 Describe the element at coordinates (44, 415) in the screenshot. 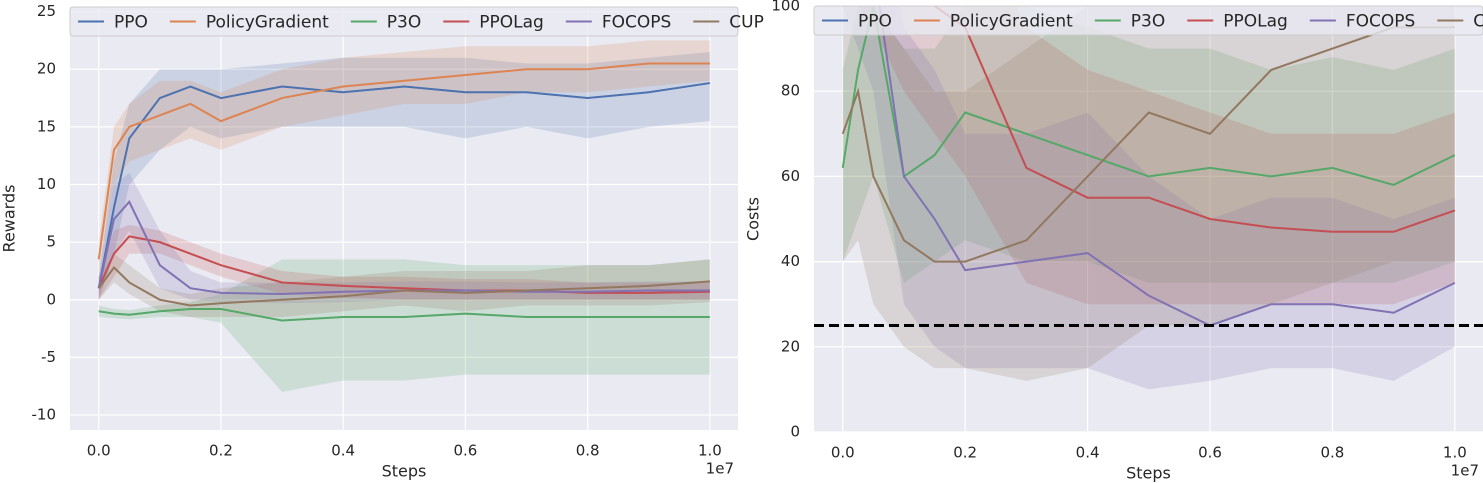

I see `y-tick-label: -10` at that location.